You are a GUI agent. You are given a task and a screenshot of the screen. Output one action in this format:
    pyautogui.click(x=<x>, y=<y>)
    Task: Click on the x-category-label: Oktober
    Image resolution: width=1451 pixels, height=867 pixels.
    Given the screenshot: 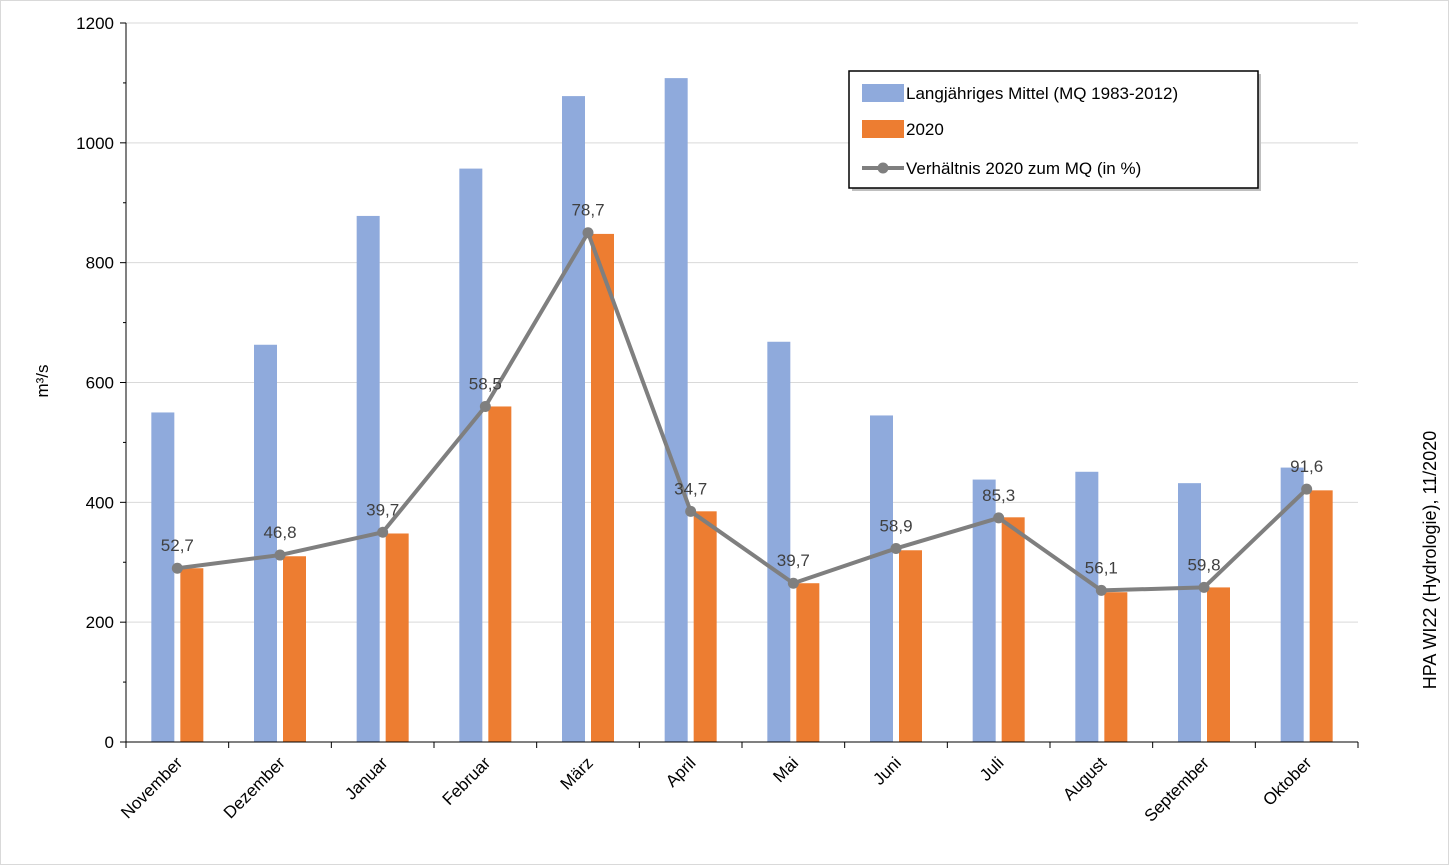 What is the action you would take?
    pyautogui.click(x=1287, y=781)
    